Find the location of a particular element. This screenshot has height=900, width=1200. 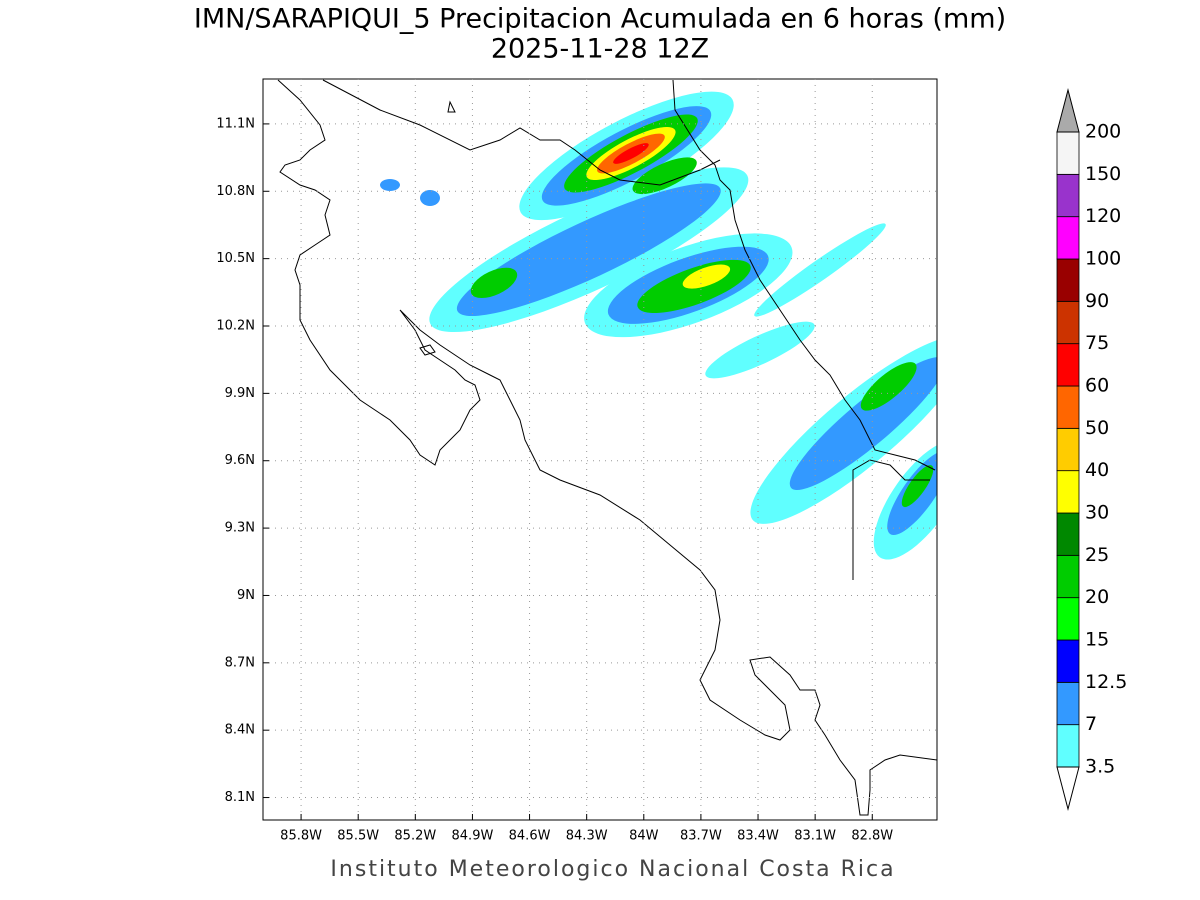

colorbar-under is located at coordinates (1068, 788).